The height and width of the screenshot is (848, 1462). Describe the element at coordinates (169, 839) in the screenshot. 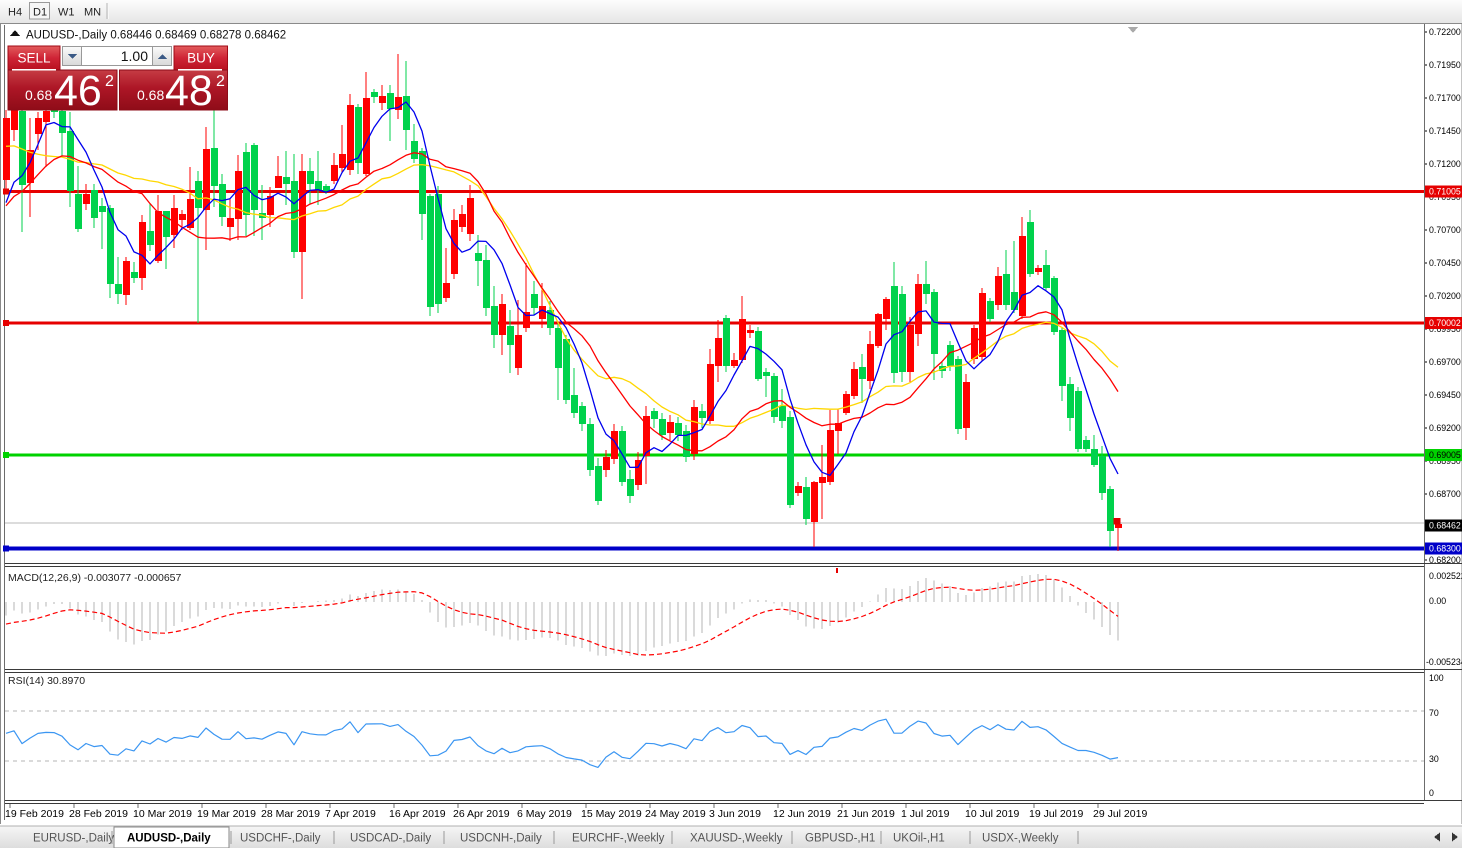

I see `svg-text: AUDUSD-,Daily` at that location.